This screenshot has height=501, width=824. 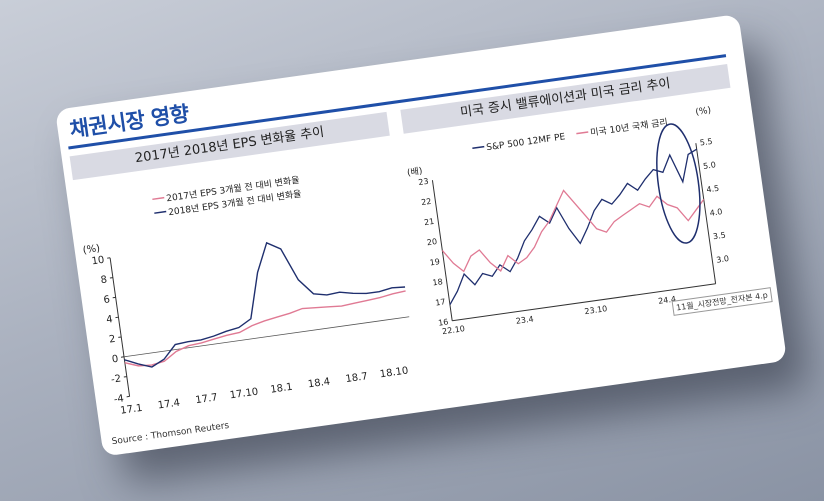 What do you see at coordinates (629, 128) in the screenshot?
I see `legend-label: 미국 10년 국채 금리` at bounding box center [629, 128].